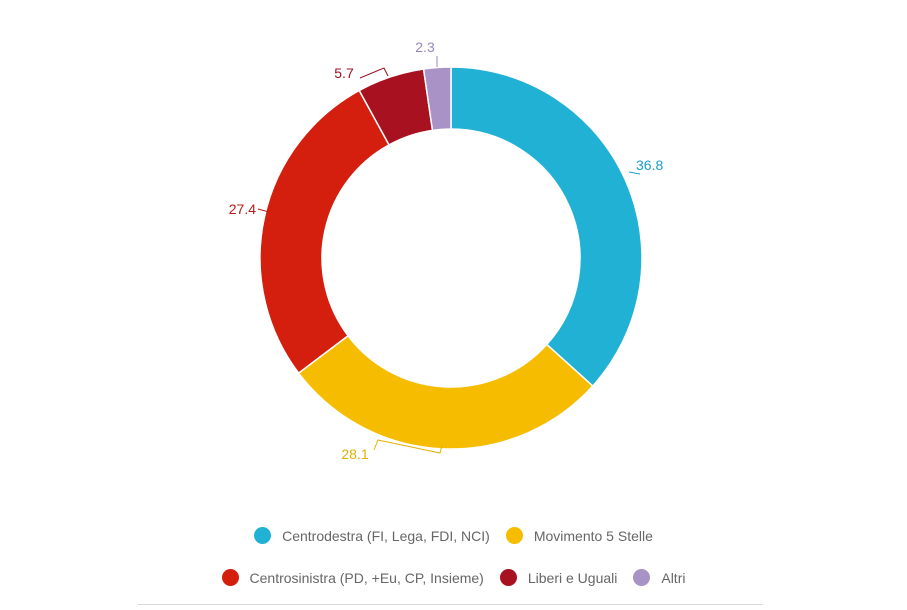 This screenshot has height=610, width=907. Describe the element at coordinates (634, 173) in the screenshot. I see `leader-line-centrodestra` at that location.